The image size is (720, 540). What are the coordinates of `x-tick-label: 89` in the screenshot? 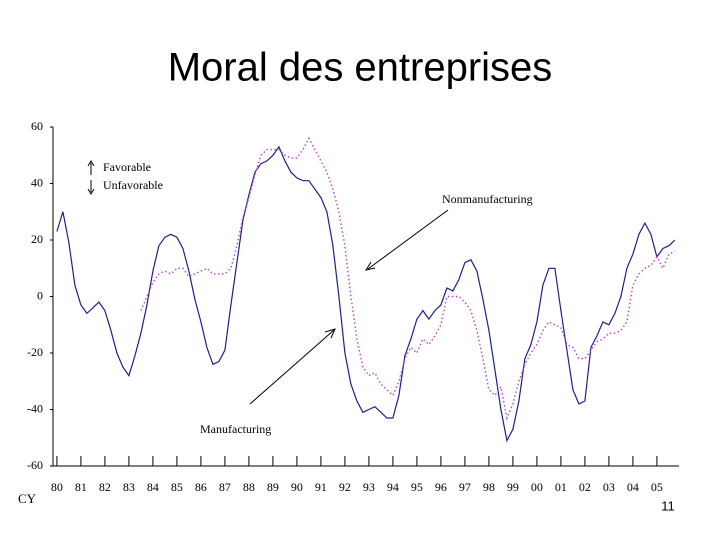 It's located at (273, 487).